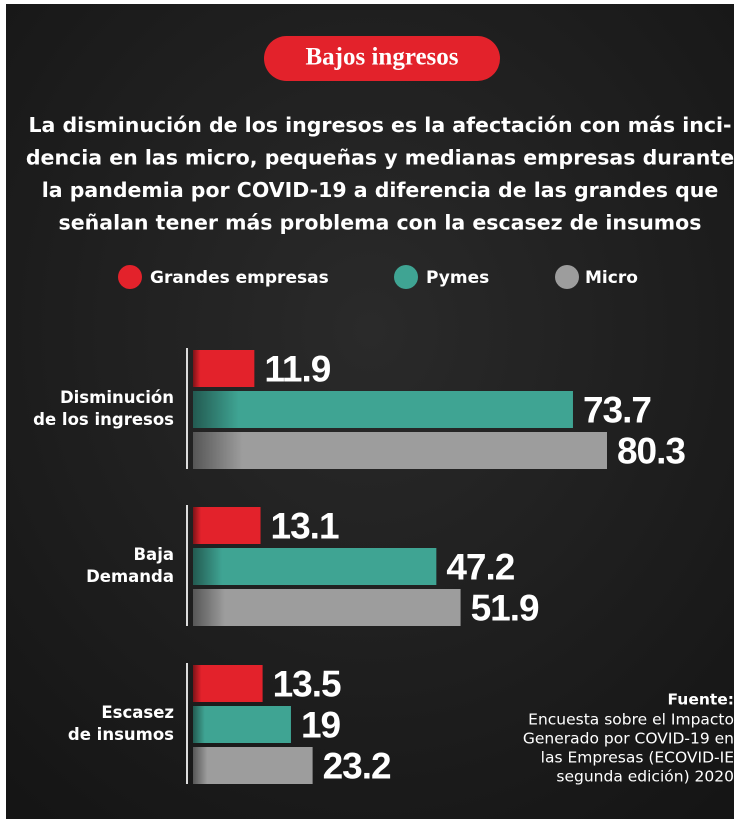 The image size is (738, 824). I want to click on chart-title: Bajos ingresos, so click(381, 57).